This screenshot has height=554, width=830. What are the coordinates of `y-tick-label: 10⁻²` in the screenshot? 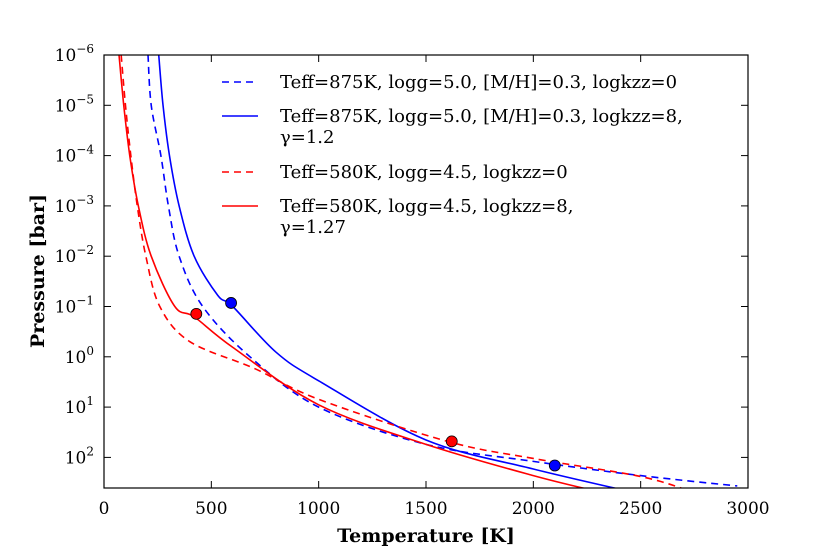 It's located at (74, 255).